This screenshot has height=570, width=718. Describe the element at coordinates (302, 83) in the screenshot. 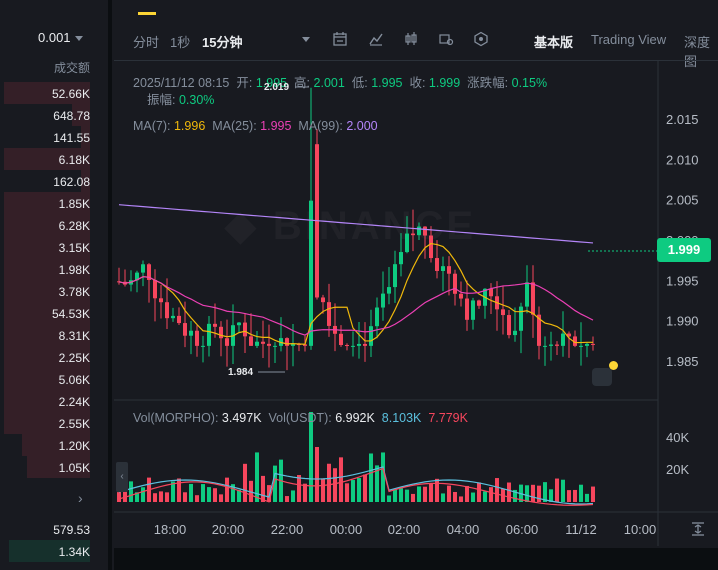

I see `high-label: 高:` at that location.